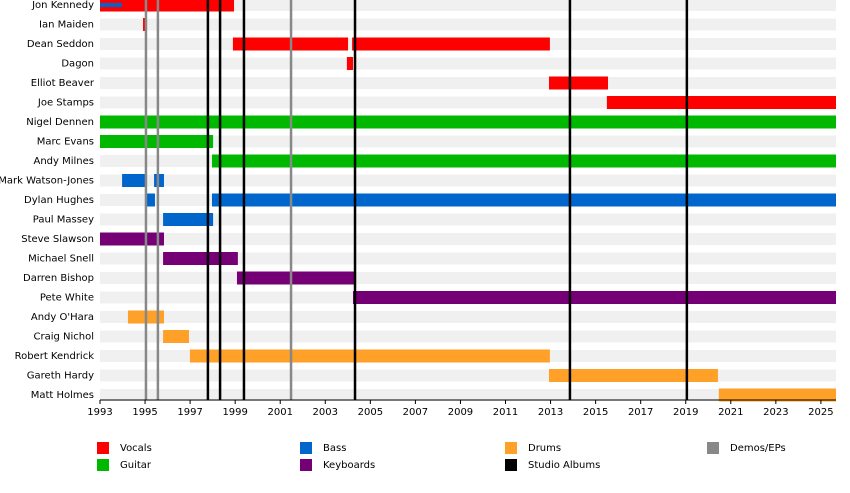  I want to click on row-label: Dagon, so click(77, 64).